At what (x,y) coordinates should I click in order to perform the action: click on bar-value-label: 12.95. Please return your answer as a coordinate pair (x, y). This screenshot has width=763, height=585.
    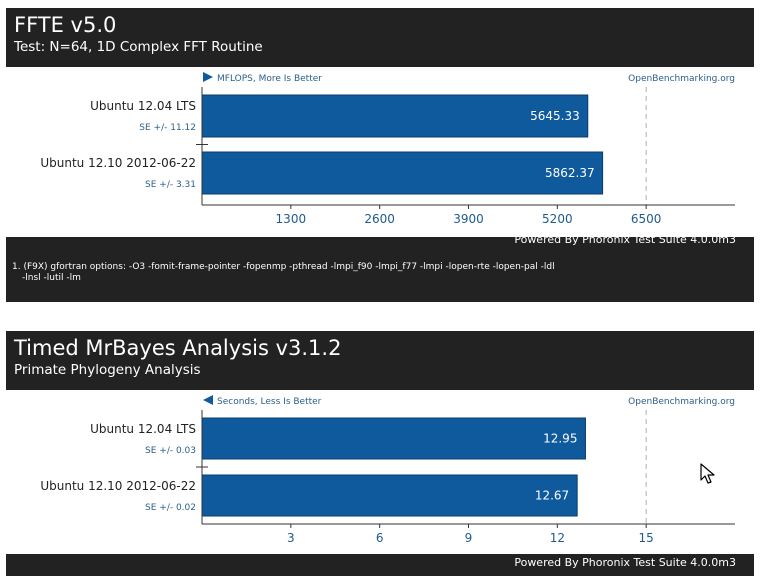
    Looking at the image, I should click on (560, 439).